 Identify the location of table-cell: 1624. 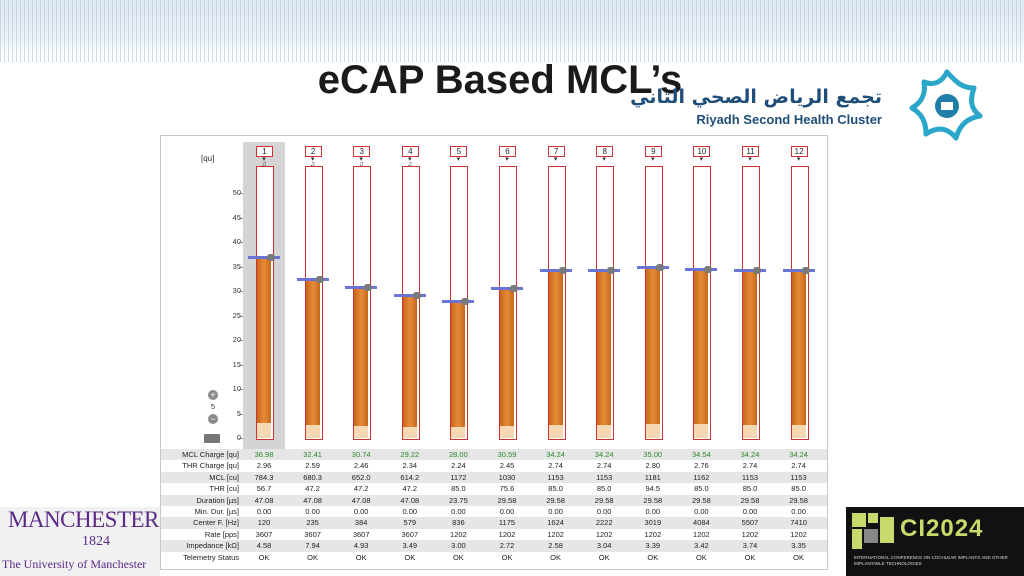
(555, 523).